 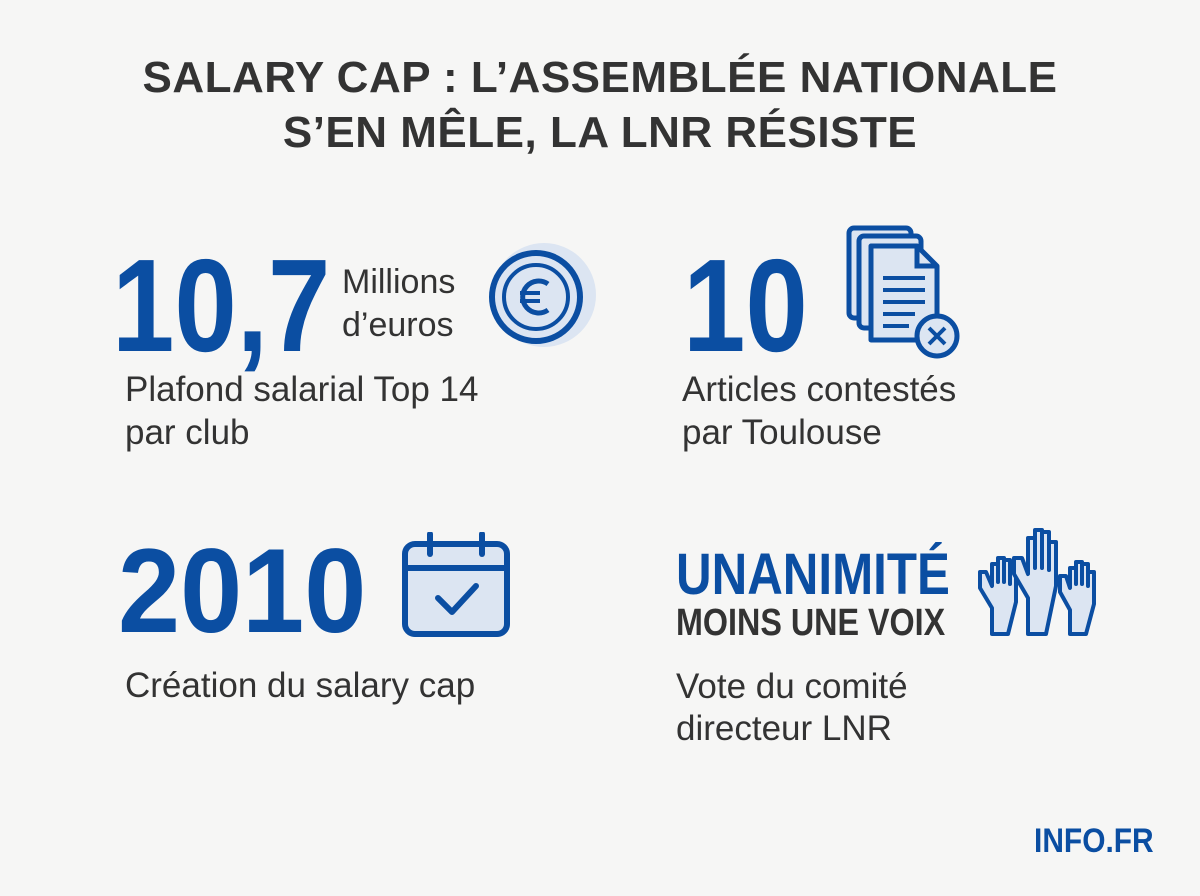 What do you see at coordinates (456, 584) in the screenshot?
I see `calendar-icon` at bounding box center [456, 584].